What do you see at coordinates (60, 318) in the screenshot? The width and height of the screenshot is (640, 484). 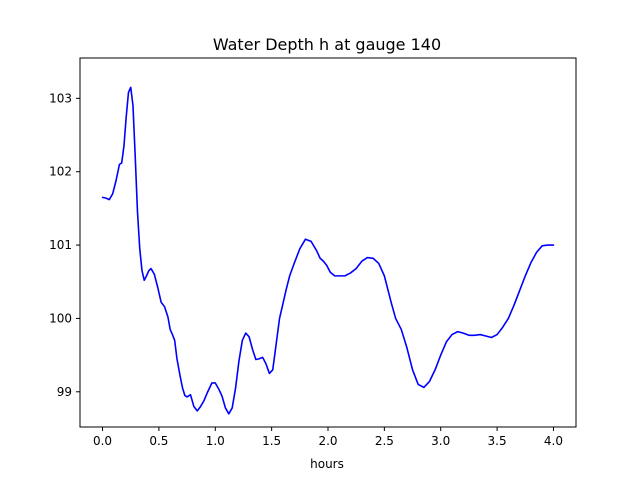 I see `y-tick-label: 100` at bounding box center [60, 318].